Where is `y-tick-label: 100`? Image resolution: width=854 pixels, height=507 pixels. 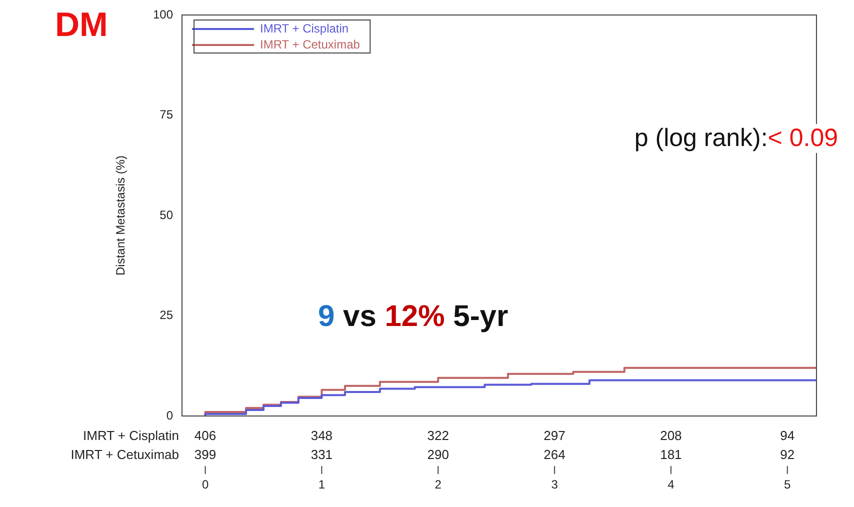
y-tick-label: 100 is located at coordinates (163, 14).